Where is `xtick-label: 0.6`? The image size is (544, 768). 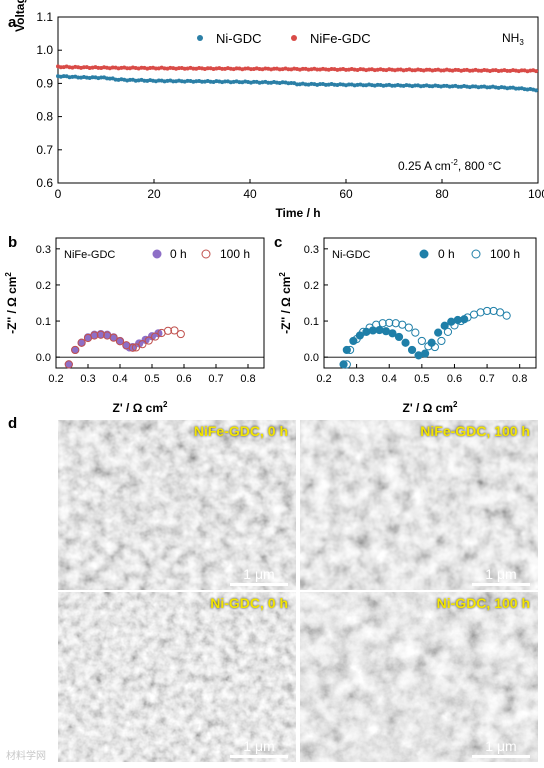 xtick-label: 0.6 is located at coordinates (183, 379).